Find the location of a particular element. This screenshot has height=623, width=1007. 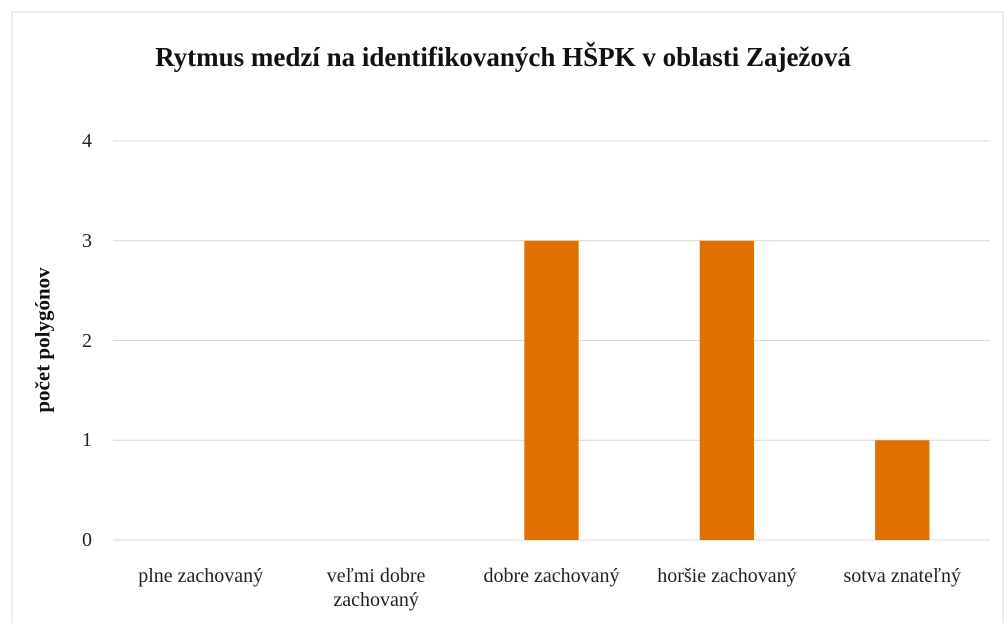

y-axis-title: počet polygónov is located at coordinates (42, 340).